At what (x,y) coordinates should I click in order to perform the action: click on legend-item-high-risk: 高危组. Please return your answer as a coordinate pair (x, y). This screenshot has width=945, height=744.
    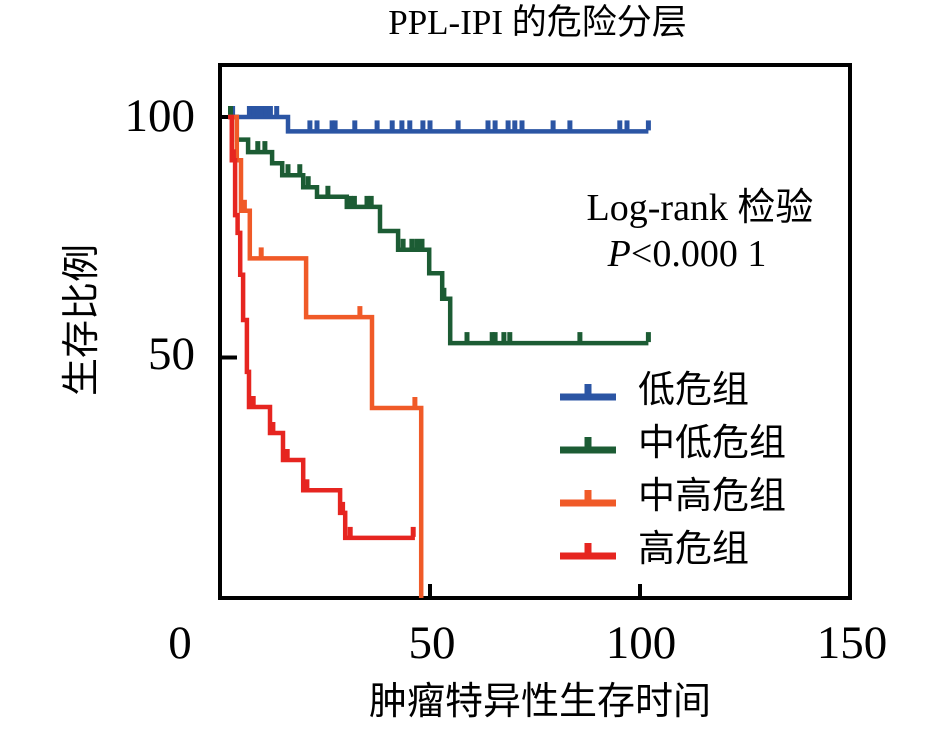
    Looking at the image, I should click on (673, 549).